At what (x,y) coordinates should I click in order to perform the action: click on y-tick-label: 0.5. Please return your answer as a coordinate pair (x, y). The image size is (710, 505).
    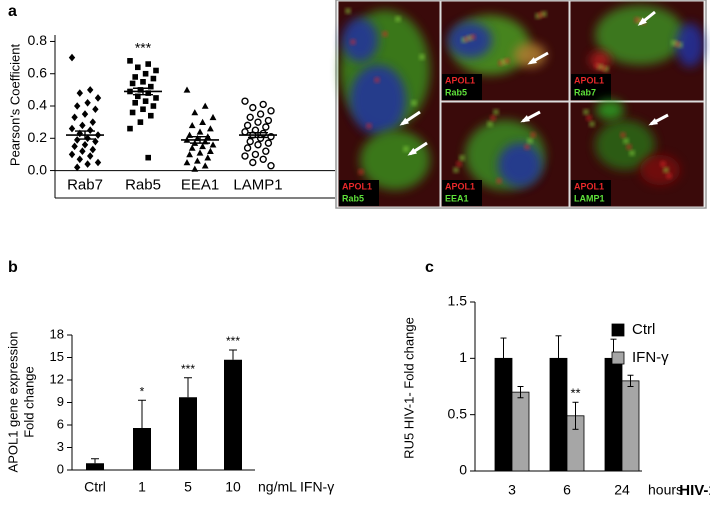
    Looking at the image, I should click on (458, 413).